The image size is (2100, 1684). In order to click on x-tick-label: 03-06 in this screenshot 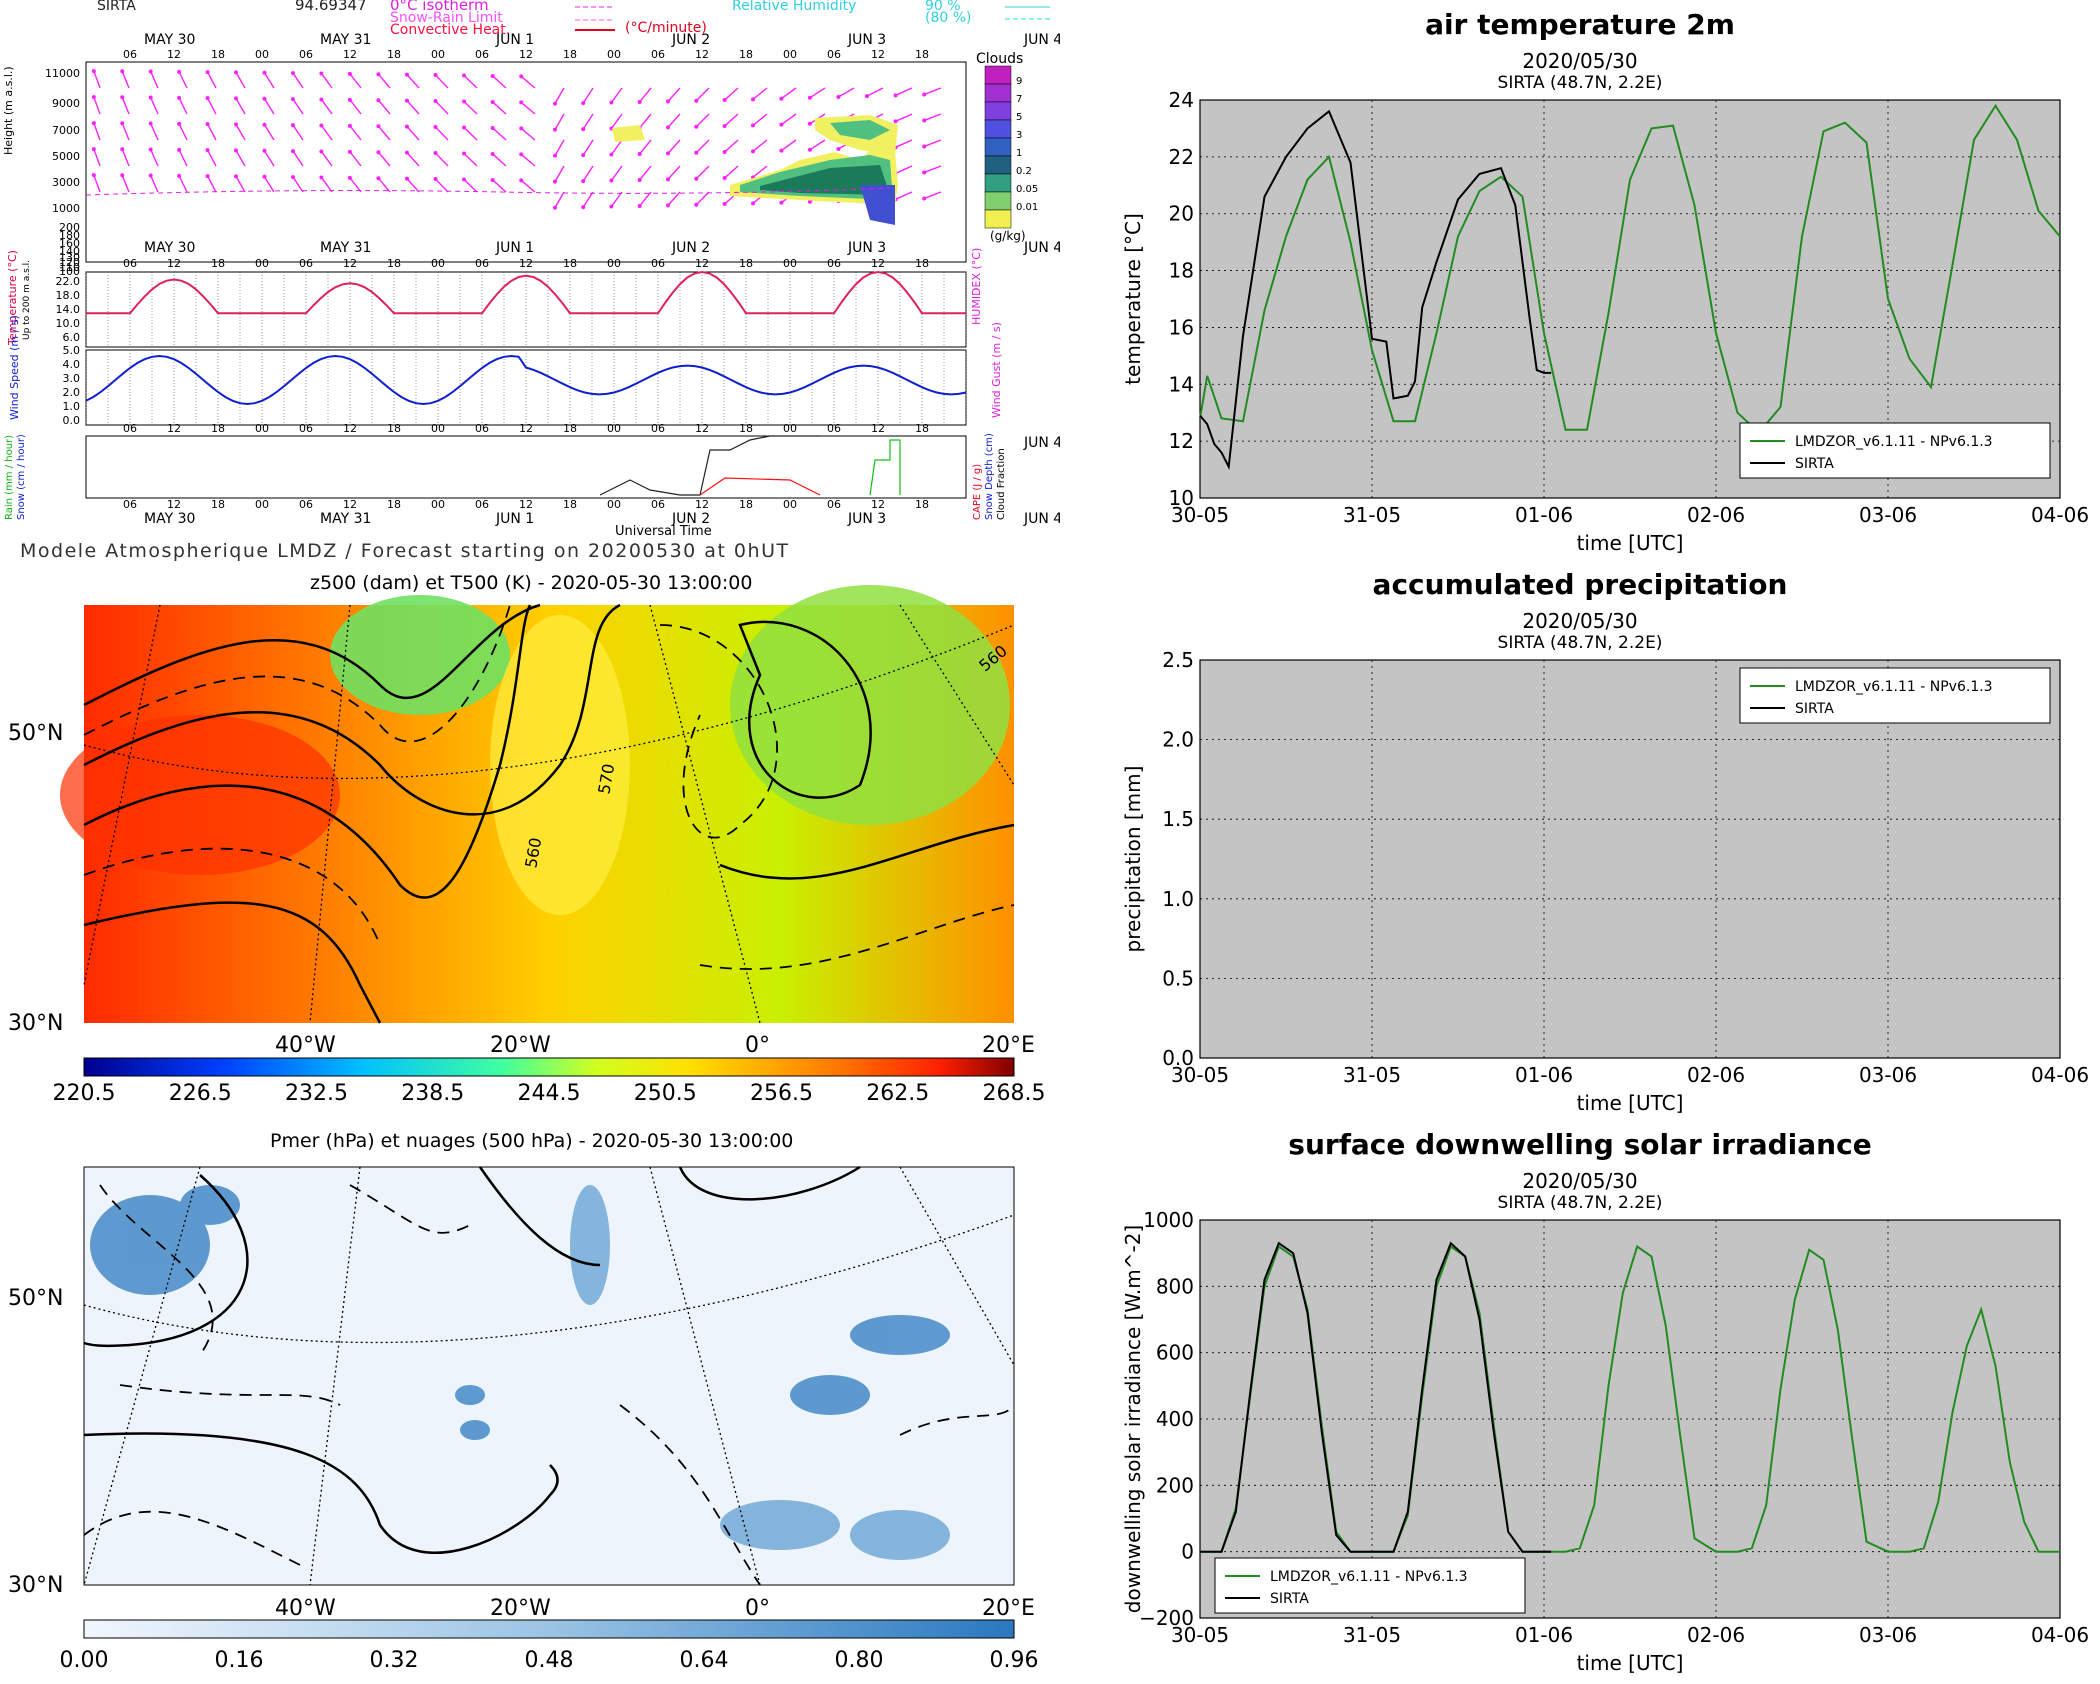, I will do `click(1888, 1635)`.